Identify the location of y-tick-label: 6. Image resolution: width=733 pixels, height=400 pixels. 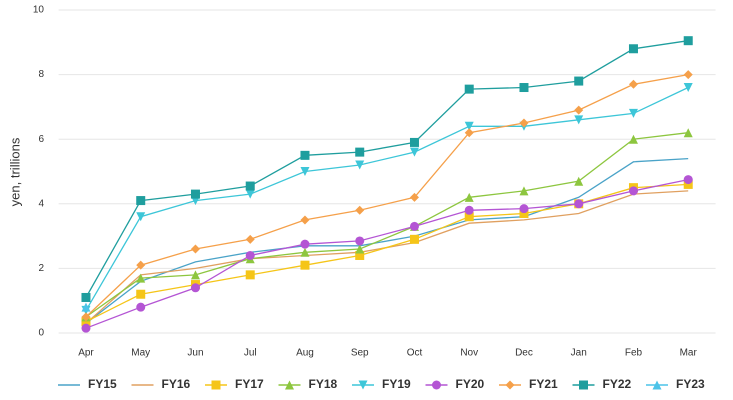
(41, 139).